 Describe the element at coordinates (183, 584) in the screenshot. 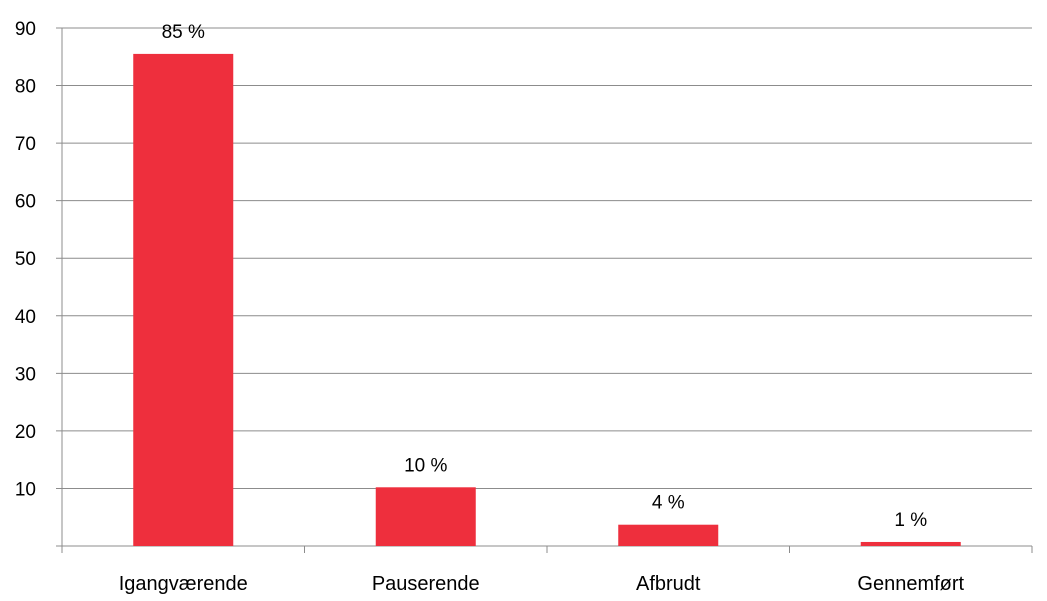

I see `category-label: Igangværende` at that location.